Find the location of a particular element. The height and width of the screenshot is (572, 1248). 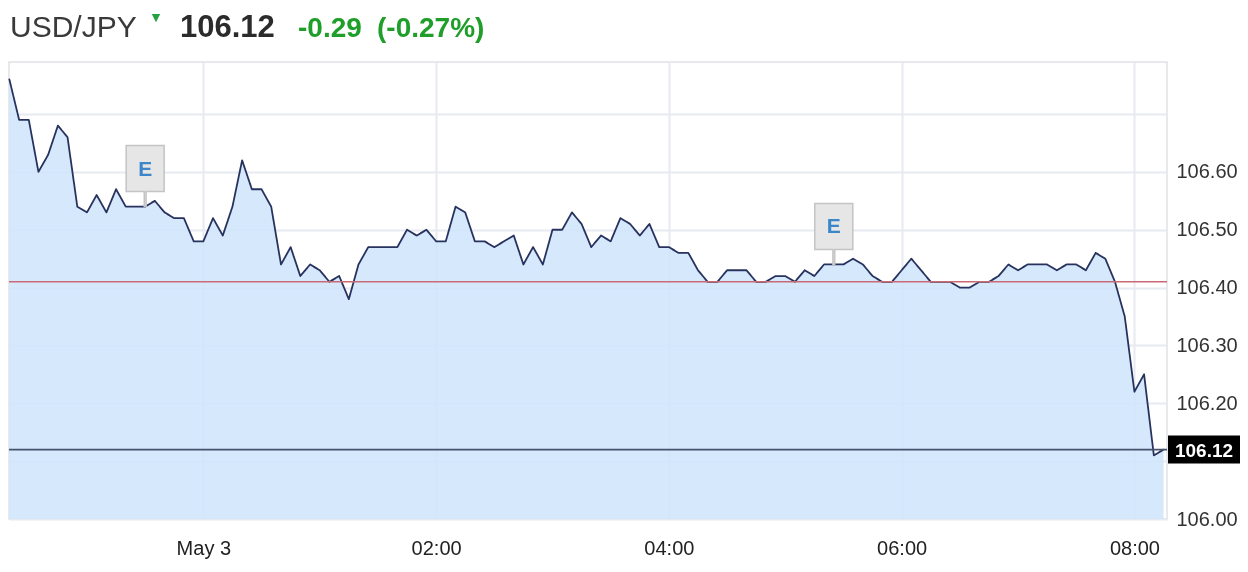

x-tick-label: 06:00 is located at coordinates (902, 547).